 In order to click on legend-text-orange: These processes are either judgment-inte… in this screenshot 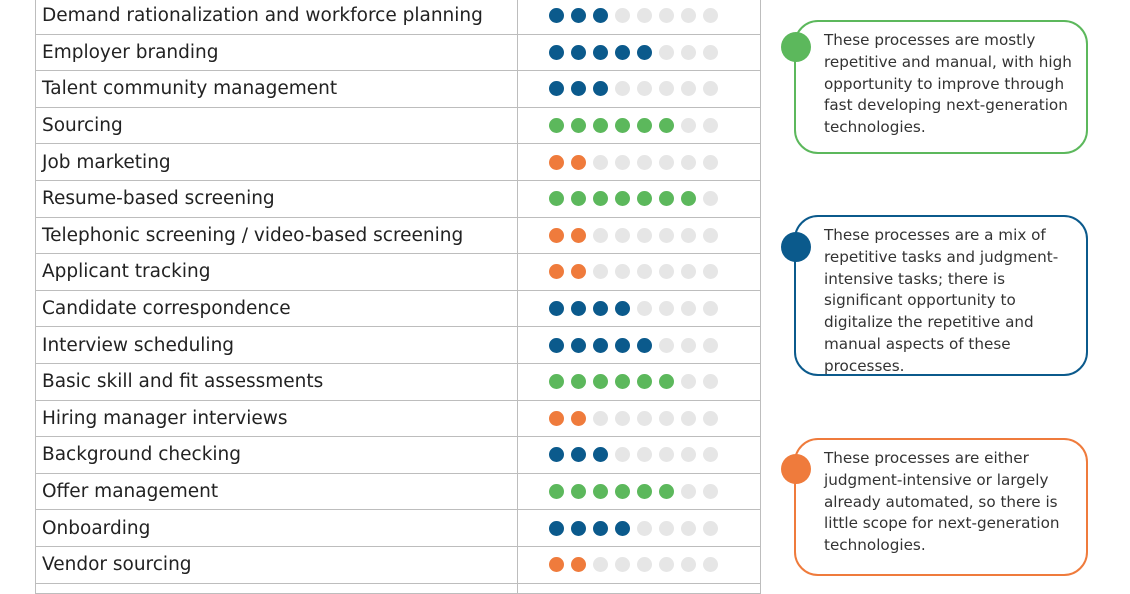, I will do `click(942, 502)`.